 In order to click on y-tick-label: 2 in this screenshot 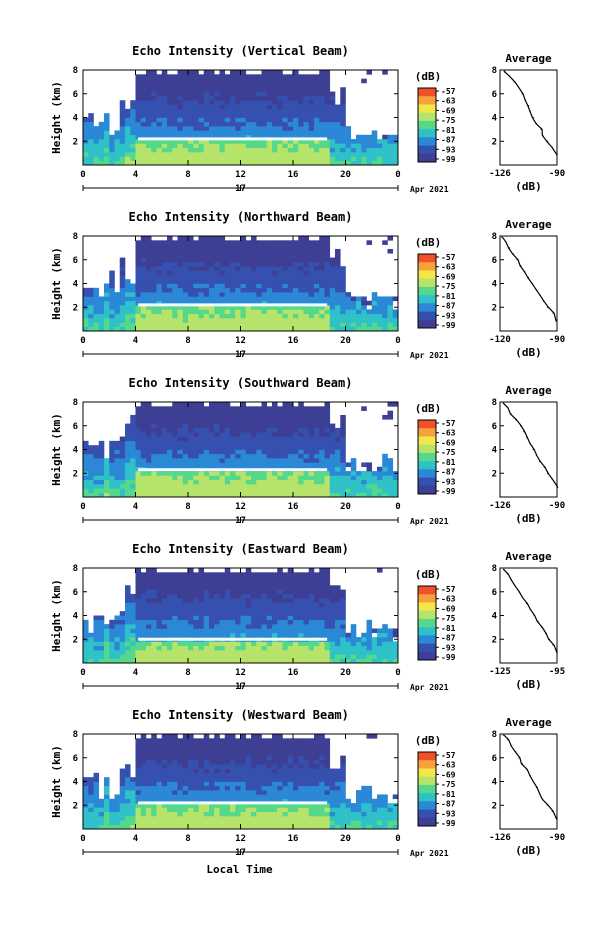, I will do `click(75, 474)`.